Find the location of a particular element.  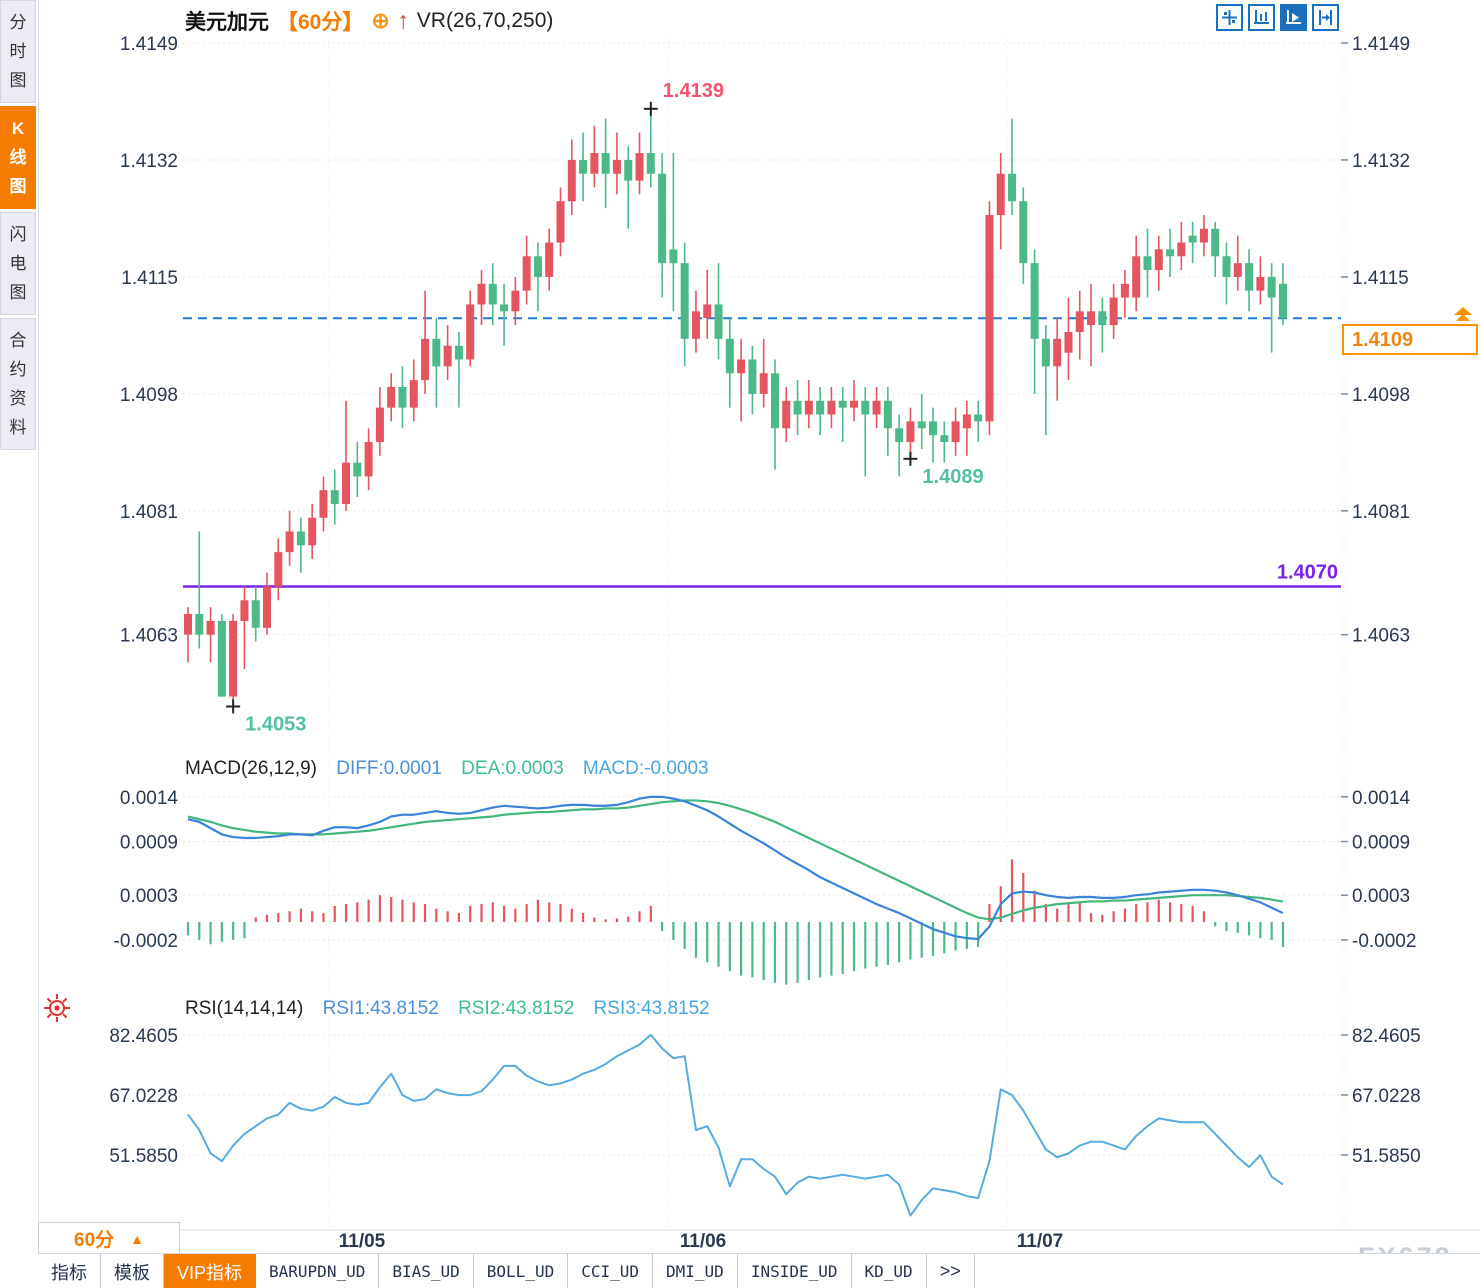

y-axis-label-right: -0.0002 is located at coordinates (1384, 941).